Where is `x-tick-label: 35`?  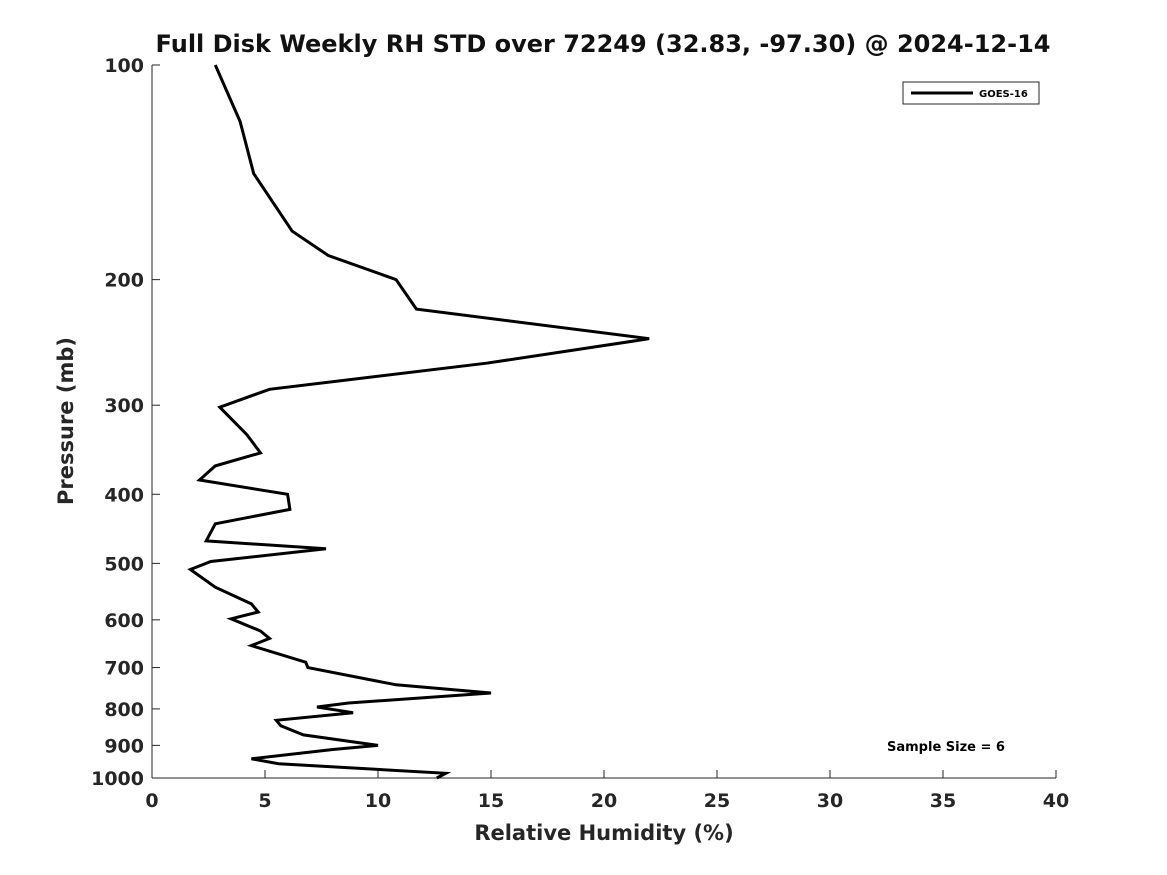 x-tick-label: 35 is located at coordinates (943, 801).